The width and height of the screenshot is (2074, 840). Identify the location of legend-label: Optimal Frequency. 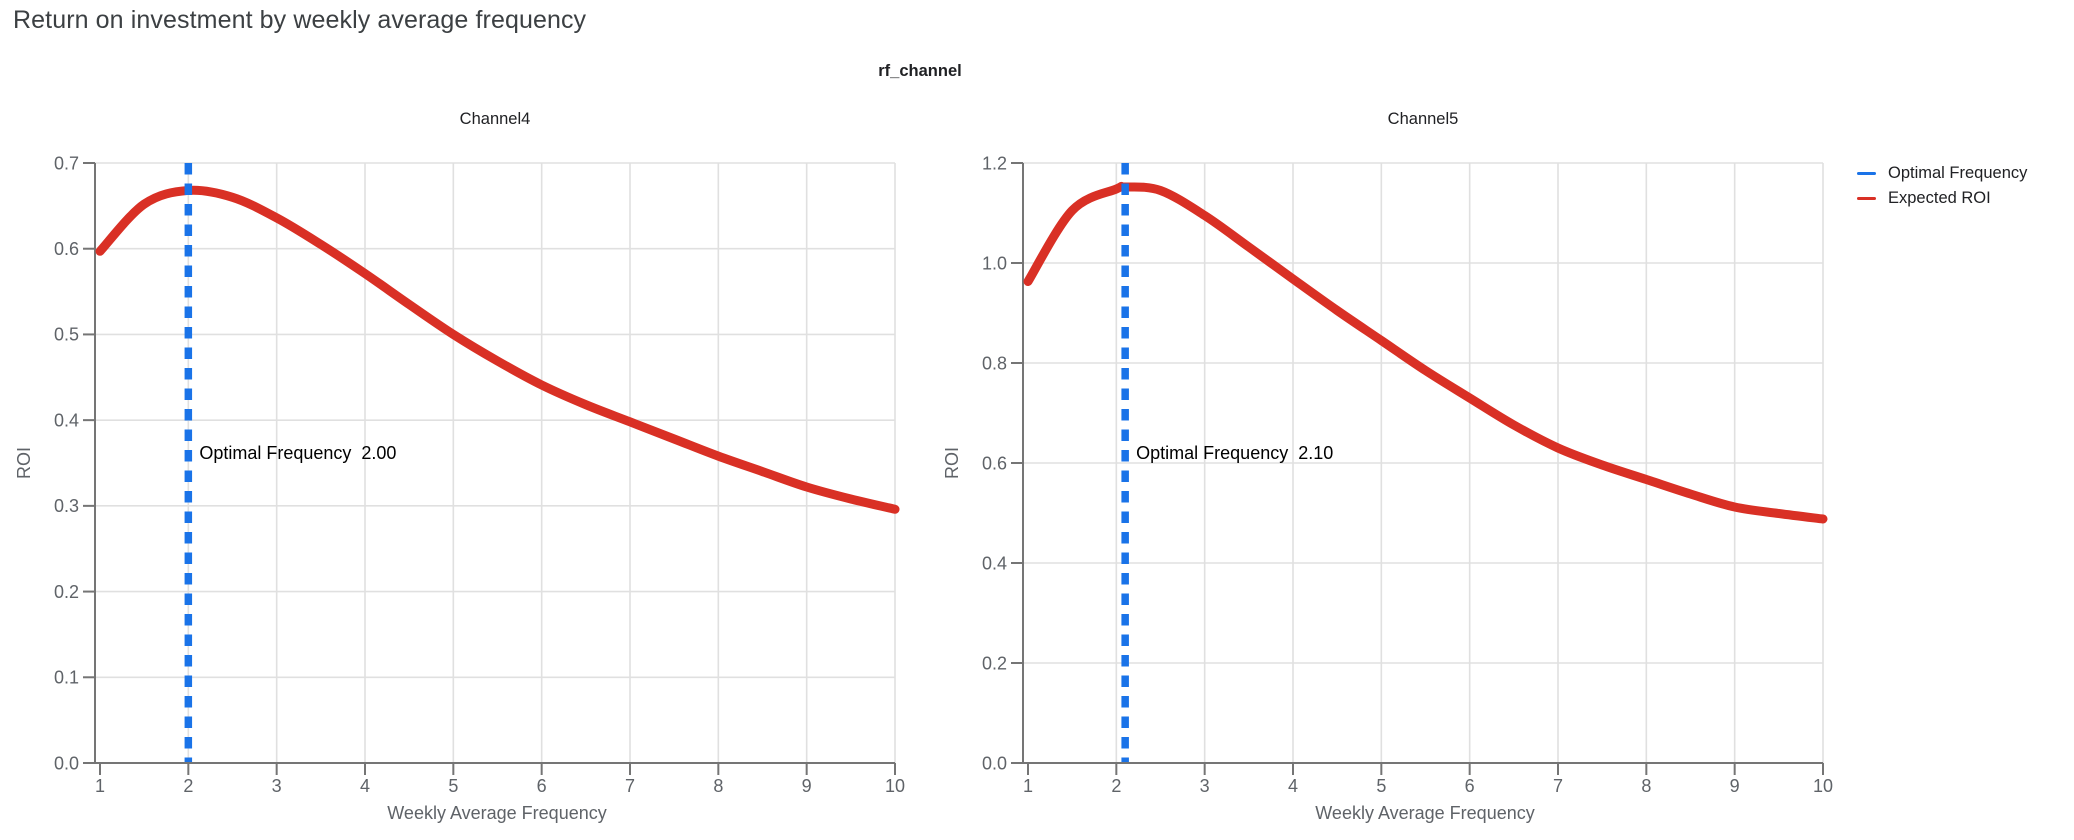
(1958, 173).